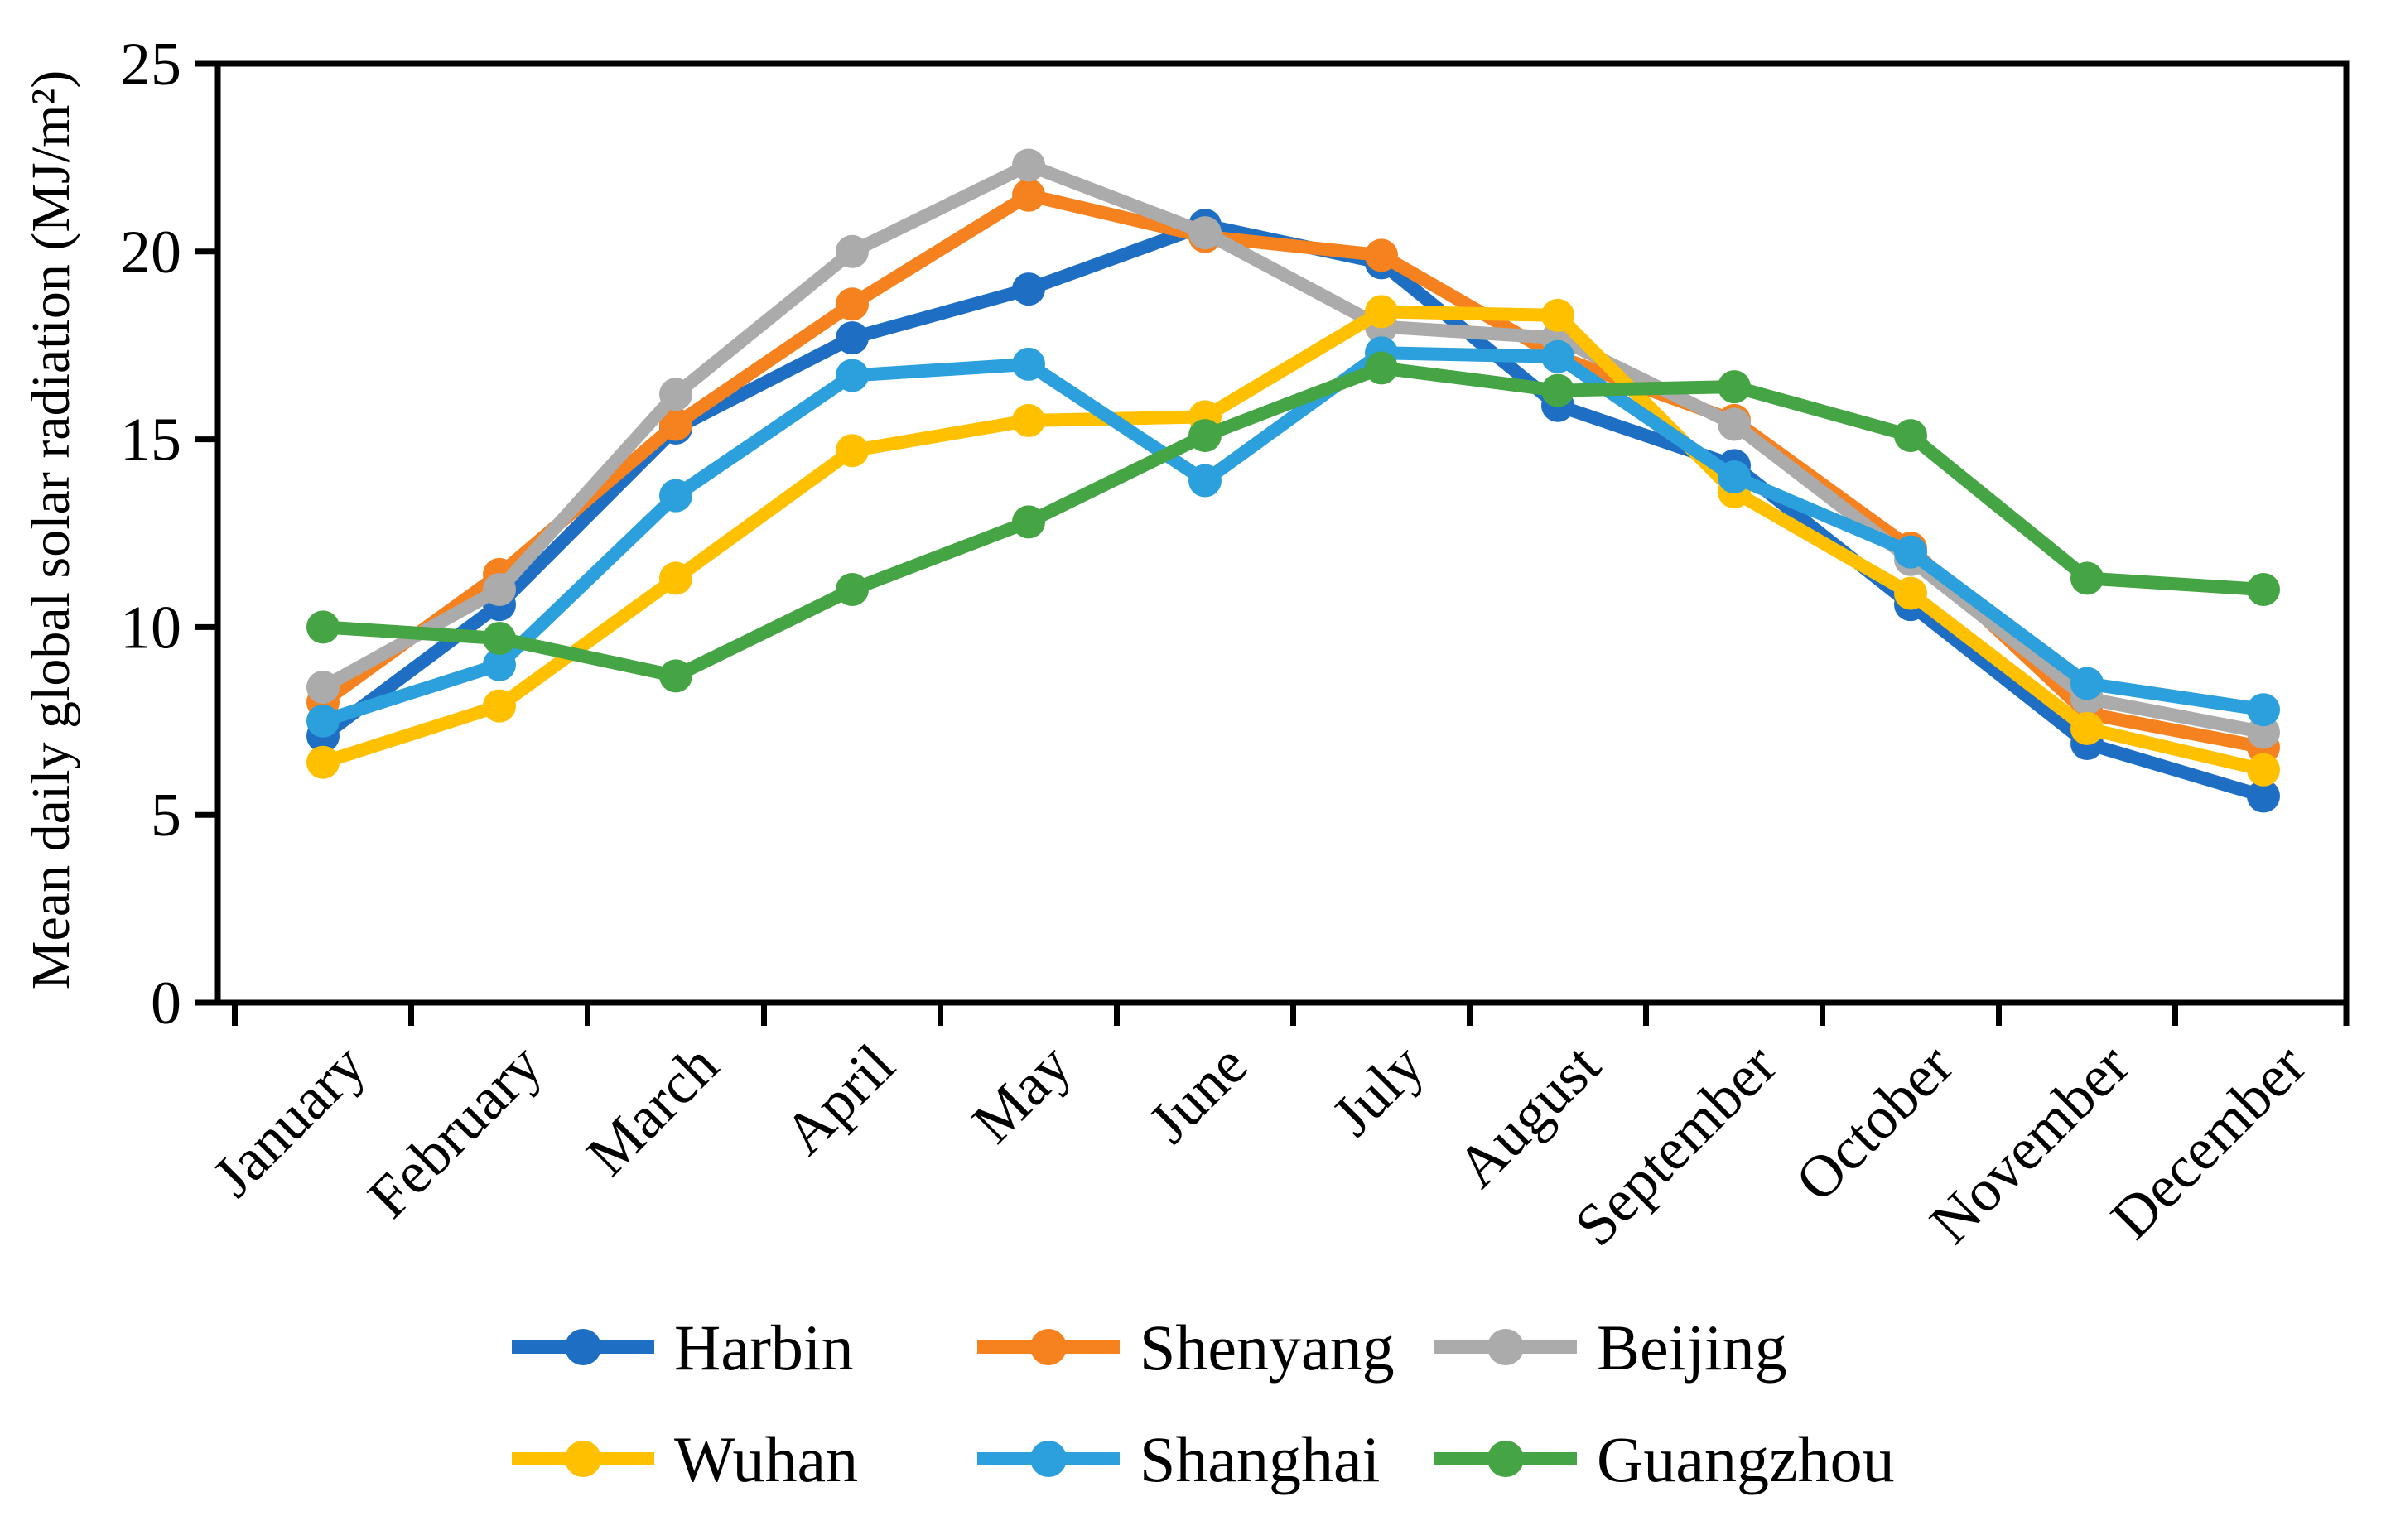  What do you see at coordinates (289, 1121) in the screenshot?
I see `x-axis-label: January` at bounding box center [289, 1121].